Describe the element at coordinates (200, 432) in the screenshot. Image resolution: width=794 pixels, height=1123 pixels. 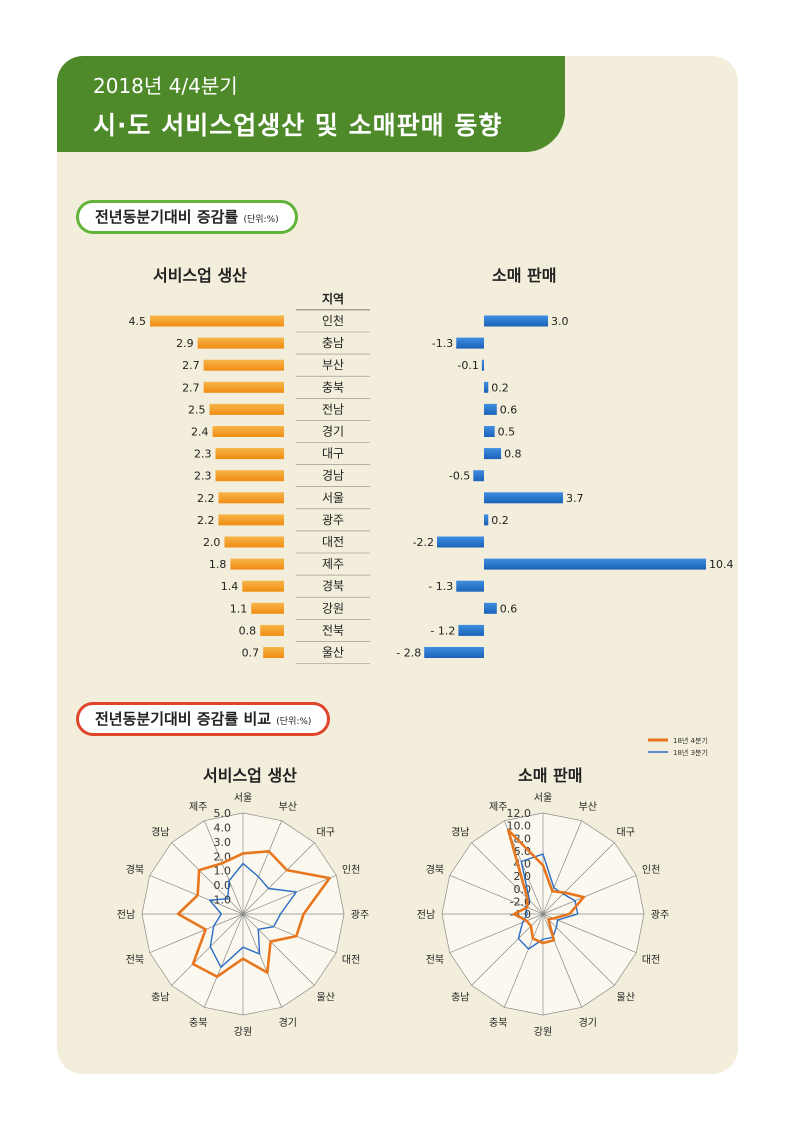
I see `service-value-label: 2.4` at that location.